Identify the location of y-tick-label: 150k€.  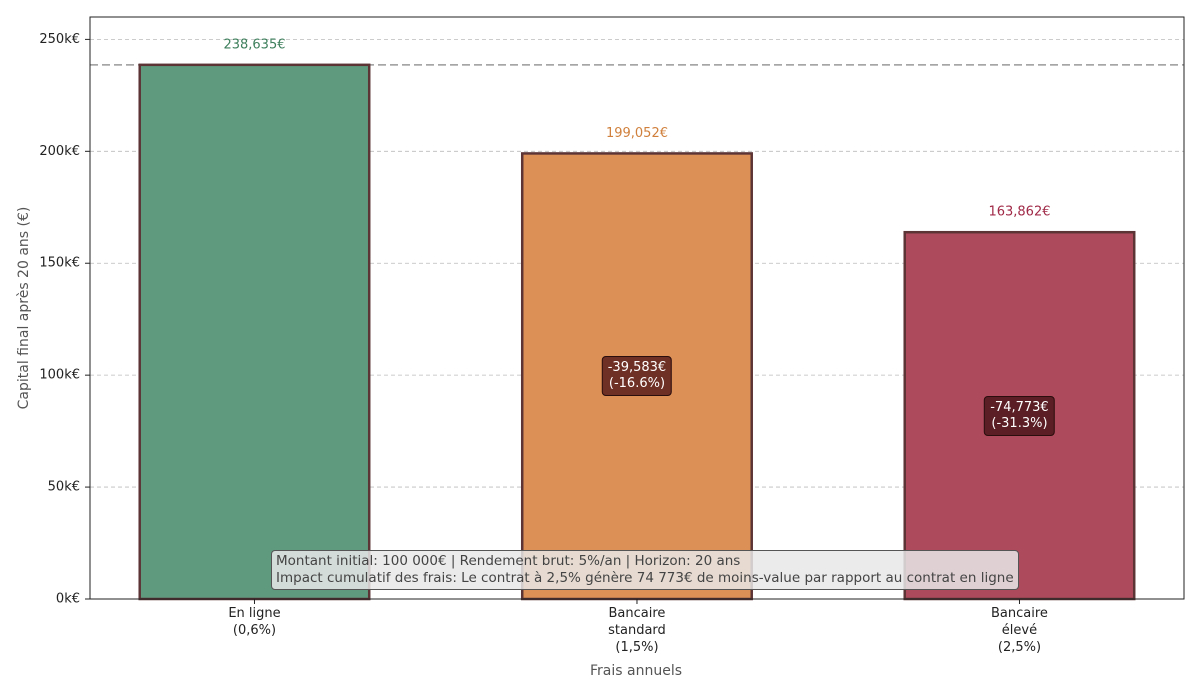
(59, 263).